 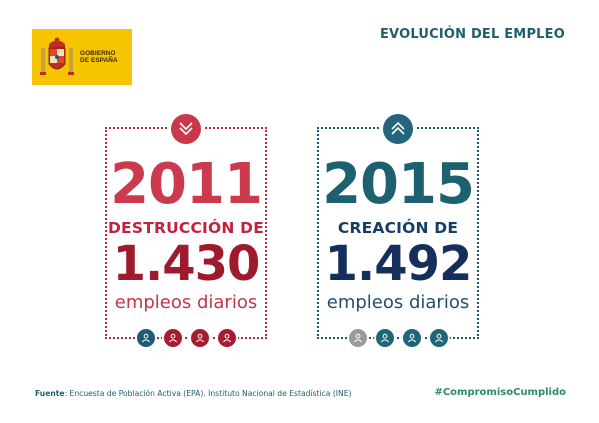 I want to click on card-number: 1.430, so click(x=186, y=264).